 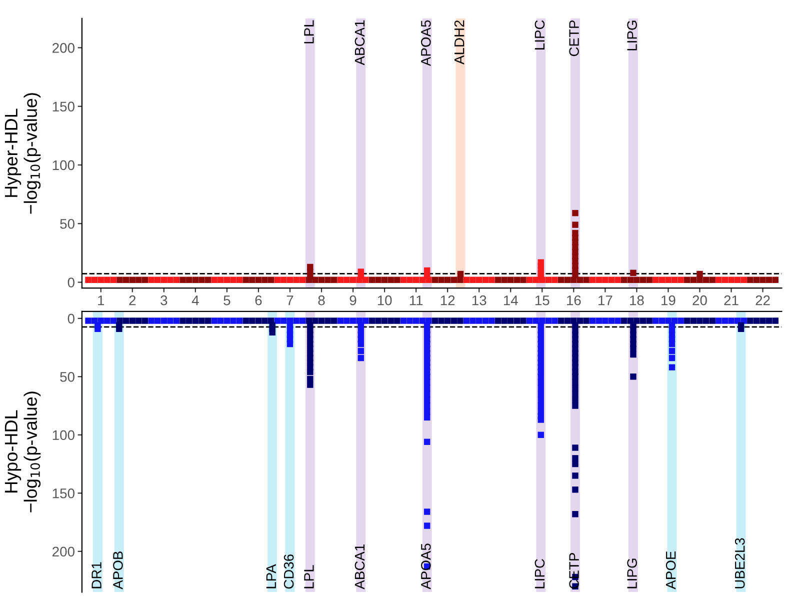 I want to click on y-axis-title: Hypo-HDL −log$_{10}$(p-value), so click(x=22, y=452).